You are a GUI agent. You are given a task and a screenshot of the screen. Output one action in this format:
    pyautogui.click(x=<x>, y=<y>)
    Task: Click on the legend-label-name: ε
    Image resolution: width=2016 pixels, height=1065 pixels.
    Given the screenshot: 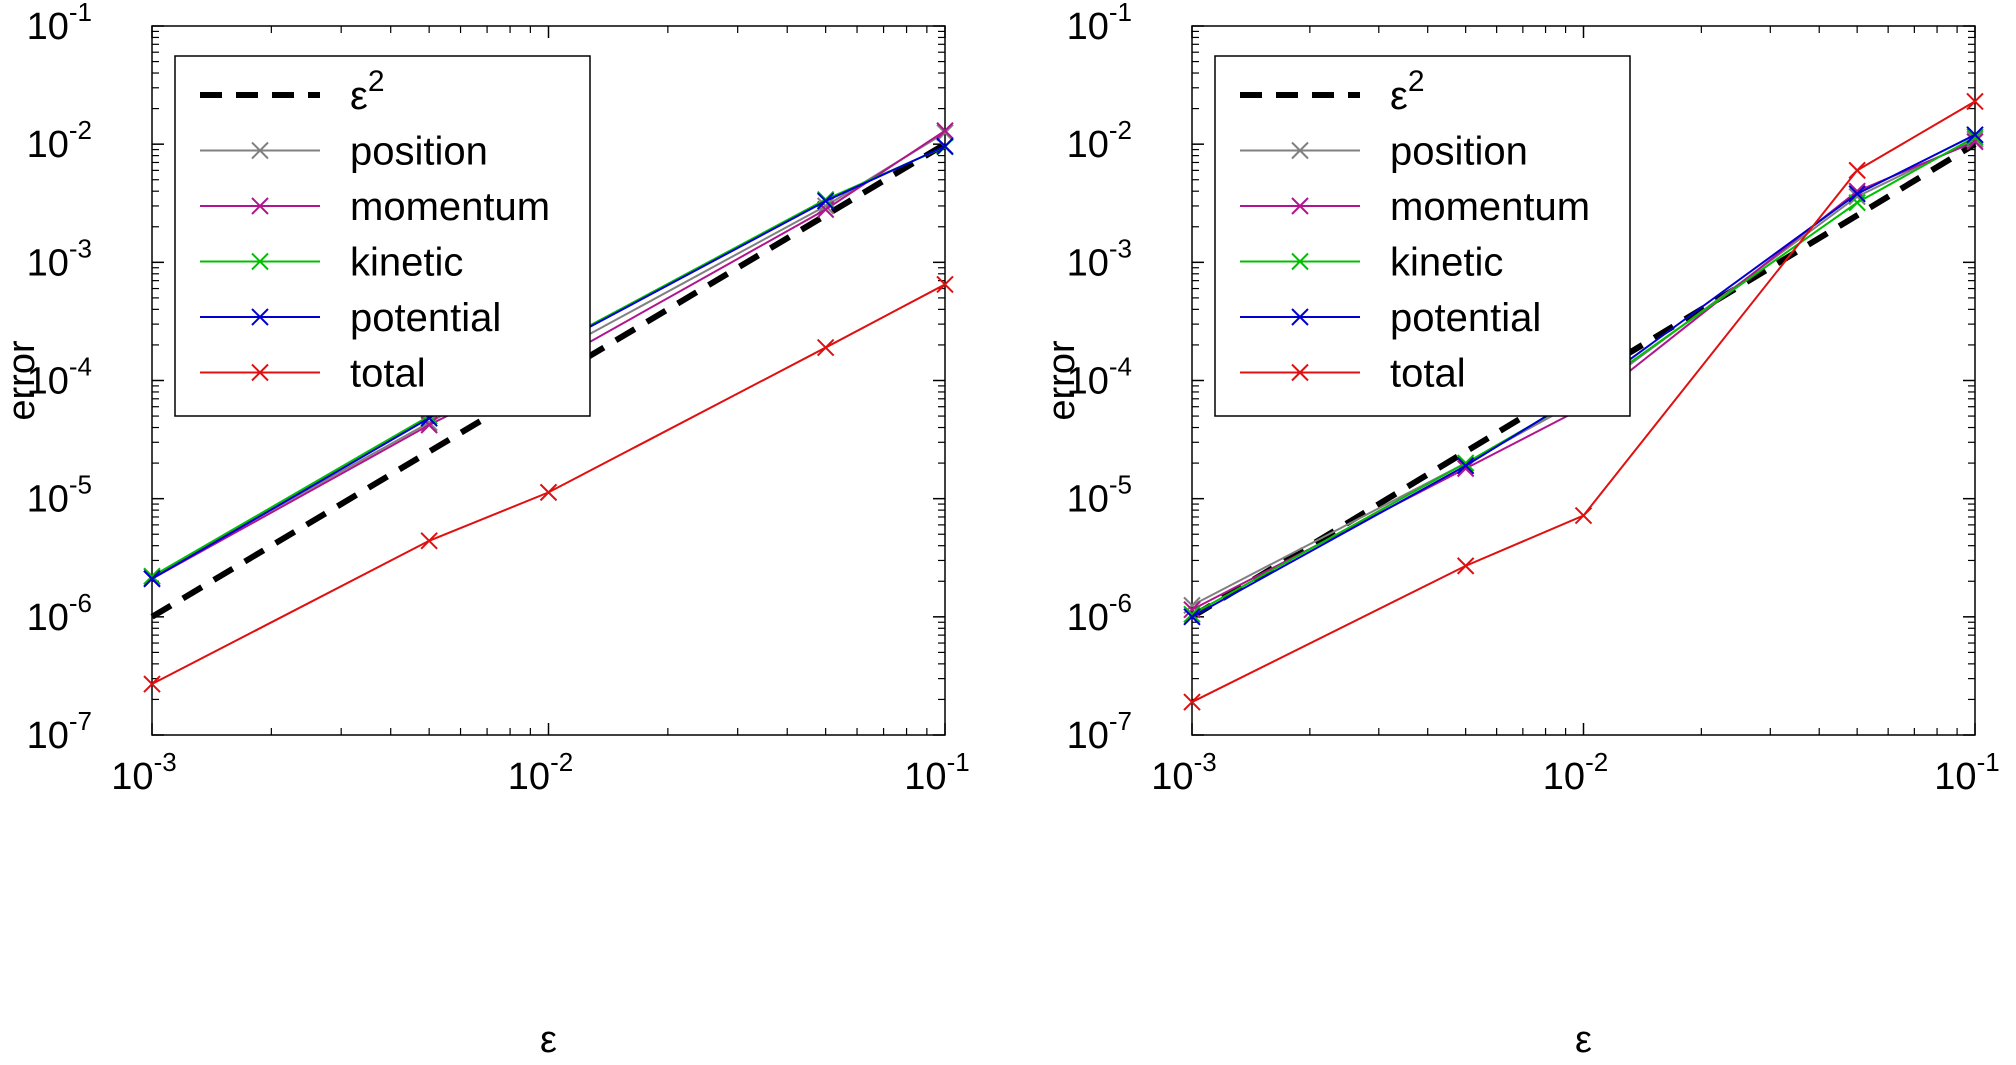 What is the action you would take?
    pyautogui.click(x=359, y=96)
    